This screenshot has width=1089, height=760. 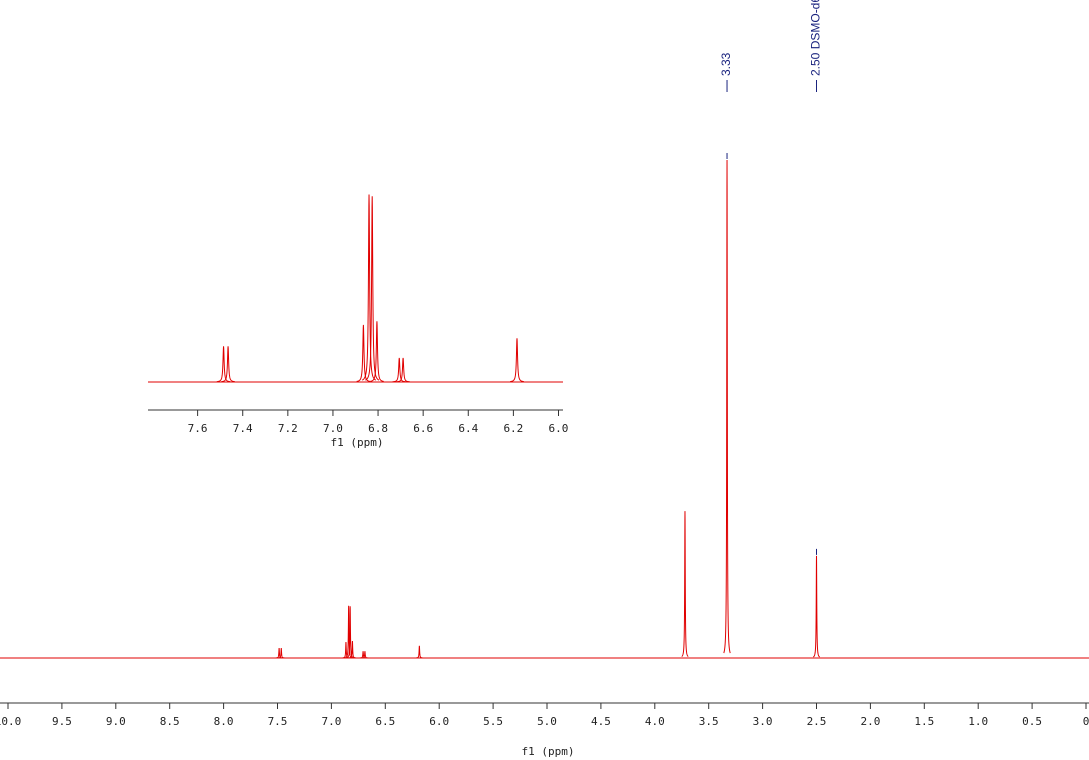 What do you see at coordinates (1086, 721) in the screenshot?
I see `x-tick-label: 0` at bounding box center [1086, 721].